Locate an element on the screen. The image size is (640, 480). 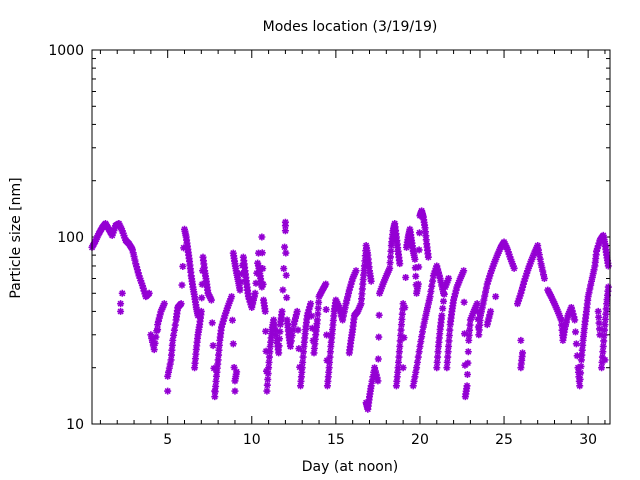
x-tick-label: 15 is located at coordinates (336, 440).